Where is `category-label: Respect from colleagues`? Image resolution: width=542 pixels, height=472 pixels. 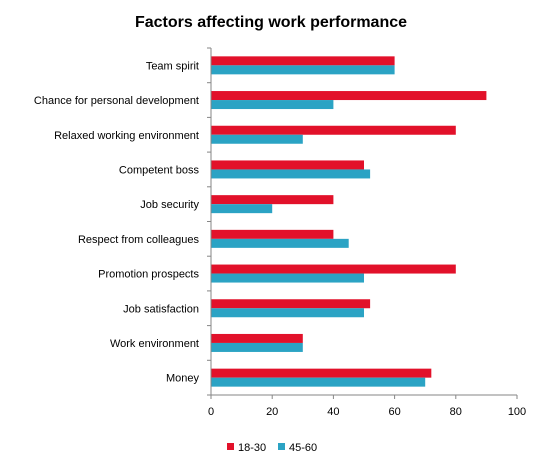
category-label: Respect from colleagues is located at coordinates (139, 240).